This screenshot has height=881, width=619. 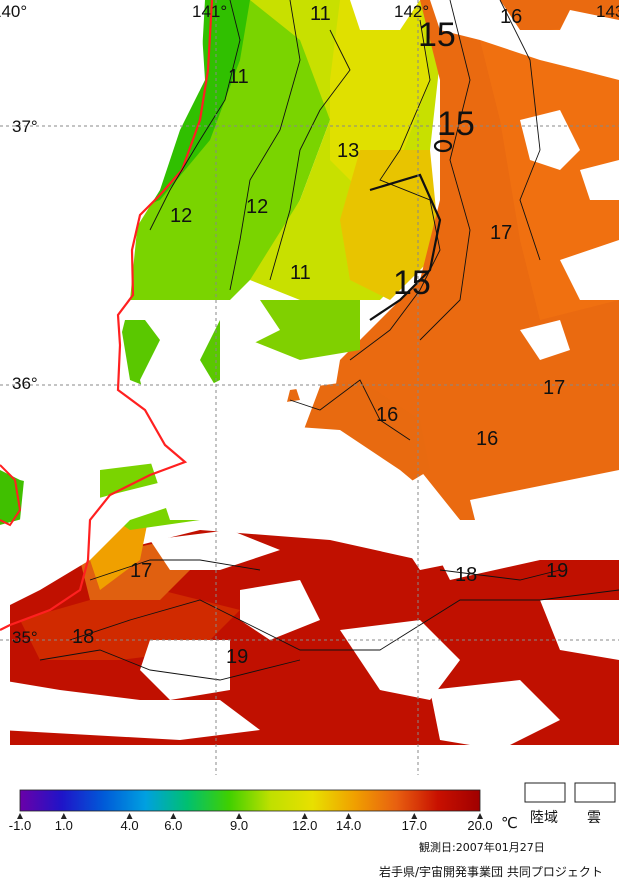 What do you see at coordinates (250, 816) in the screenshot?
I see `color-scale-ticks` at bounding box center [250, 816].